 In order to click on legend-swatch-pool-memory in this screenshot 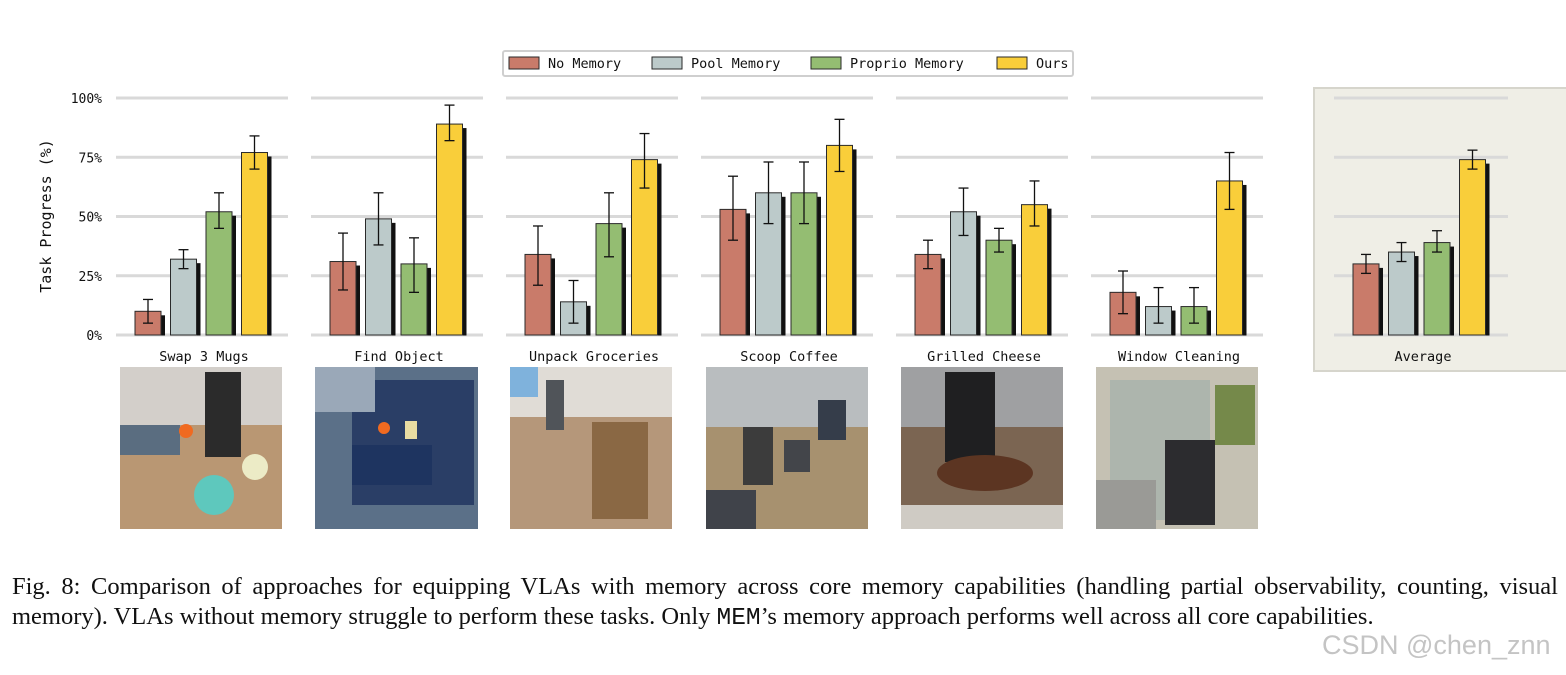, I will do `click(667, 63)`.